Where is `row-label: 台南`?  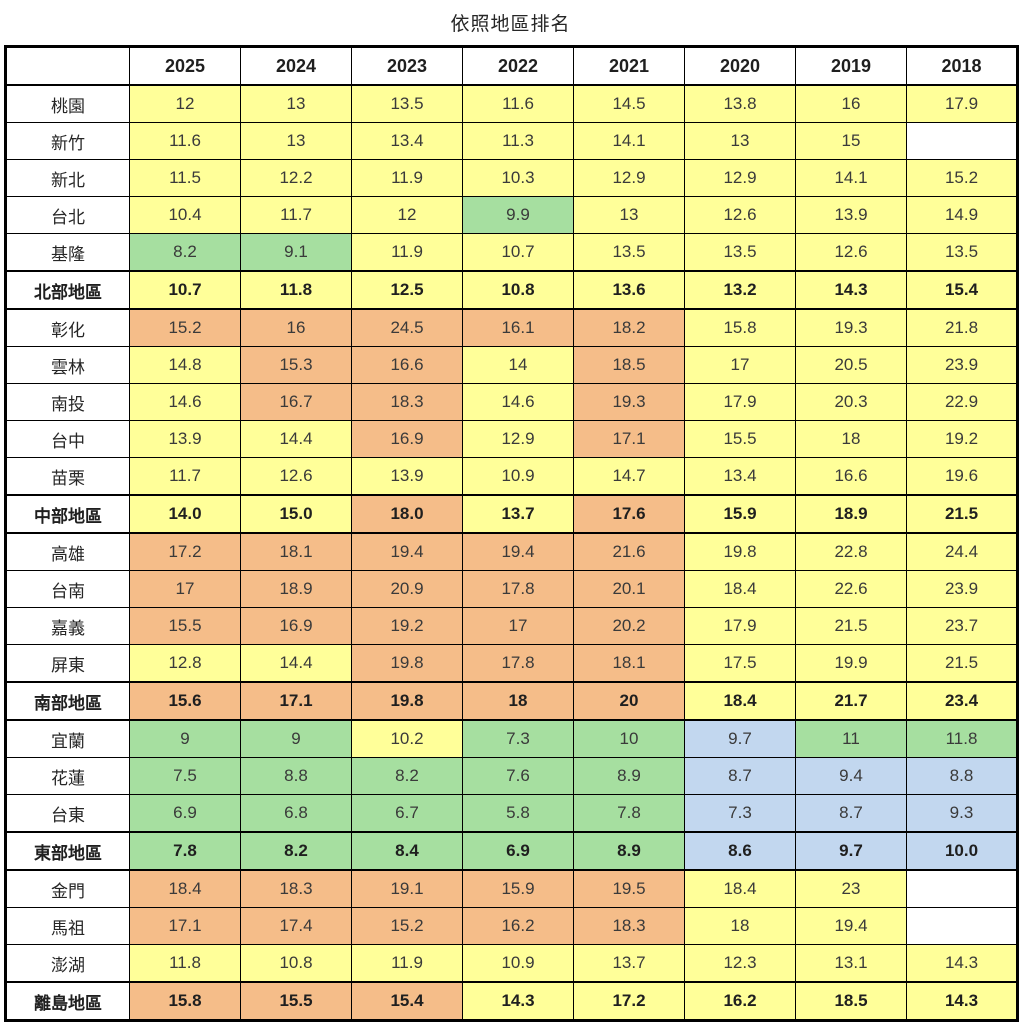 row-label: 台南 is located at coordinates (67, 589).